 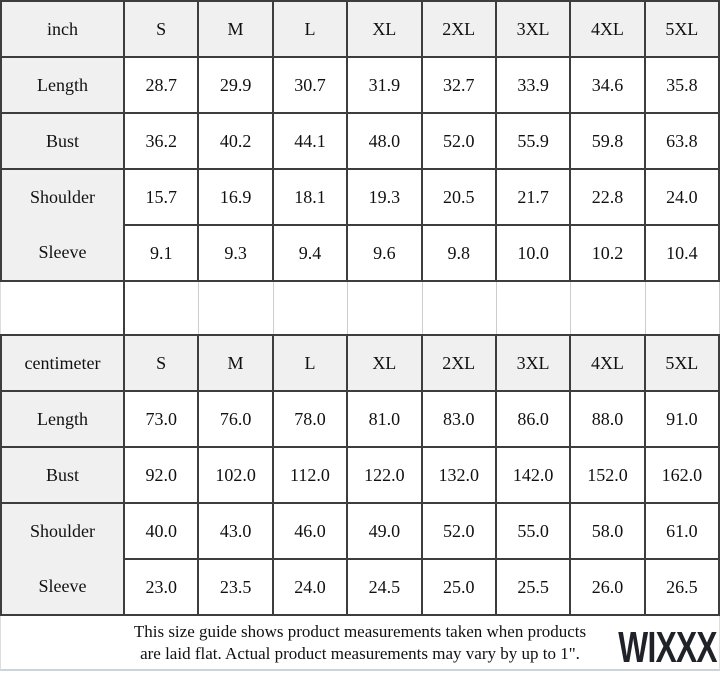 I want to click on size-value-cell: 29.9, so click(x=235, y=85).